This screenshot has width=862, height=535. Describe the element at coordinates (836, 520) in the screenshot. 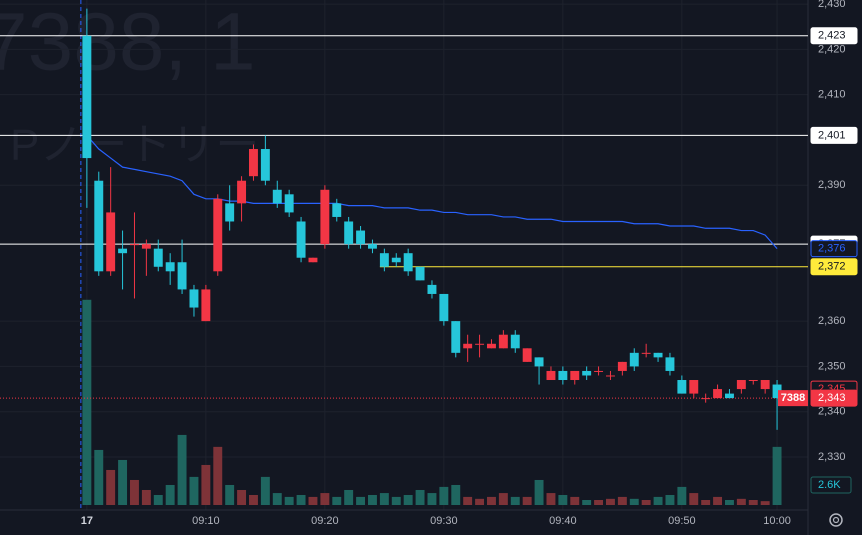

I see `settings-icon` at that location.